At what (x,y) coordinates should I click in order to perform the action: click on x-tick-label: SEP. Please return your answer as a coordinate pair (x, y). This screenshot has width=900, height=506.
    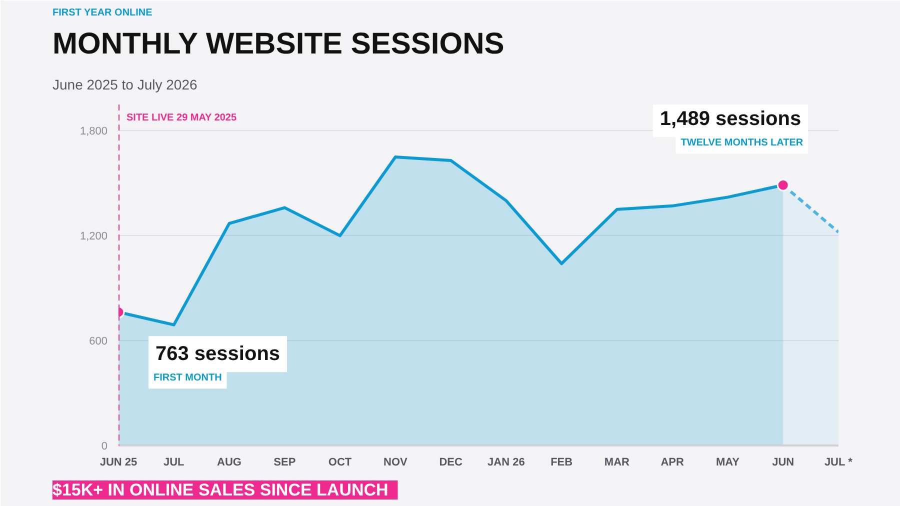
    Looking at the image, I should click on (285, 462).